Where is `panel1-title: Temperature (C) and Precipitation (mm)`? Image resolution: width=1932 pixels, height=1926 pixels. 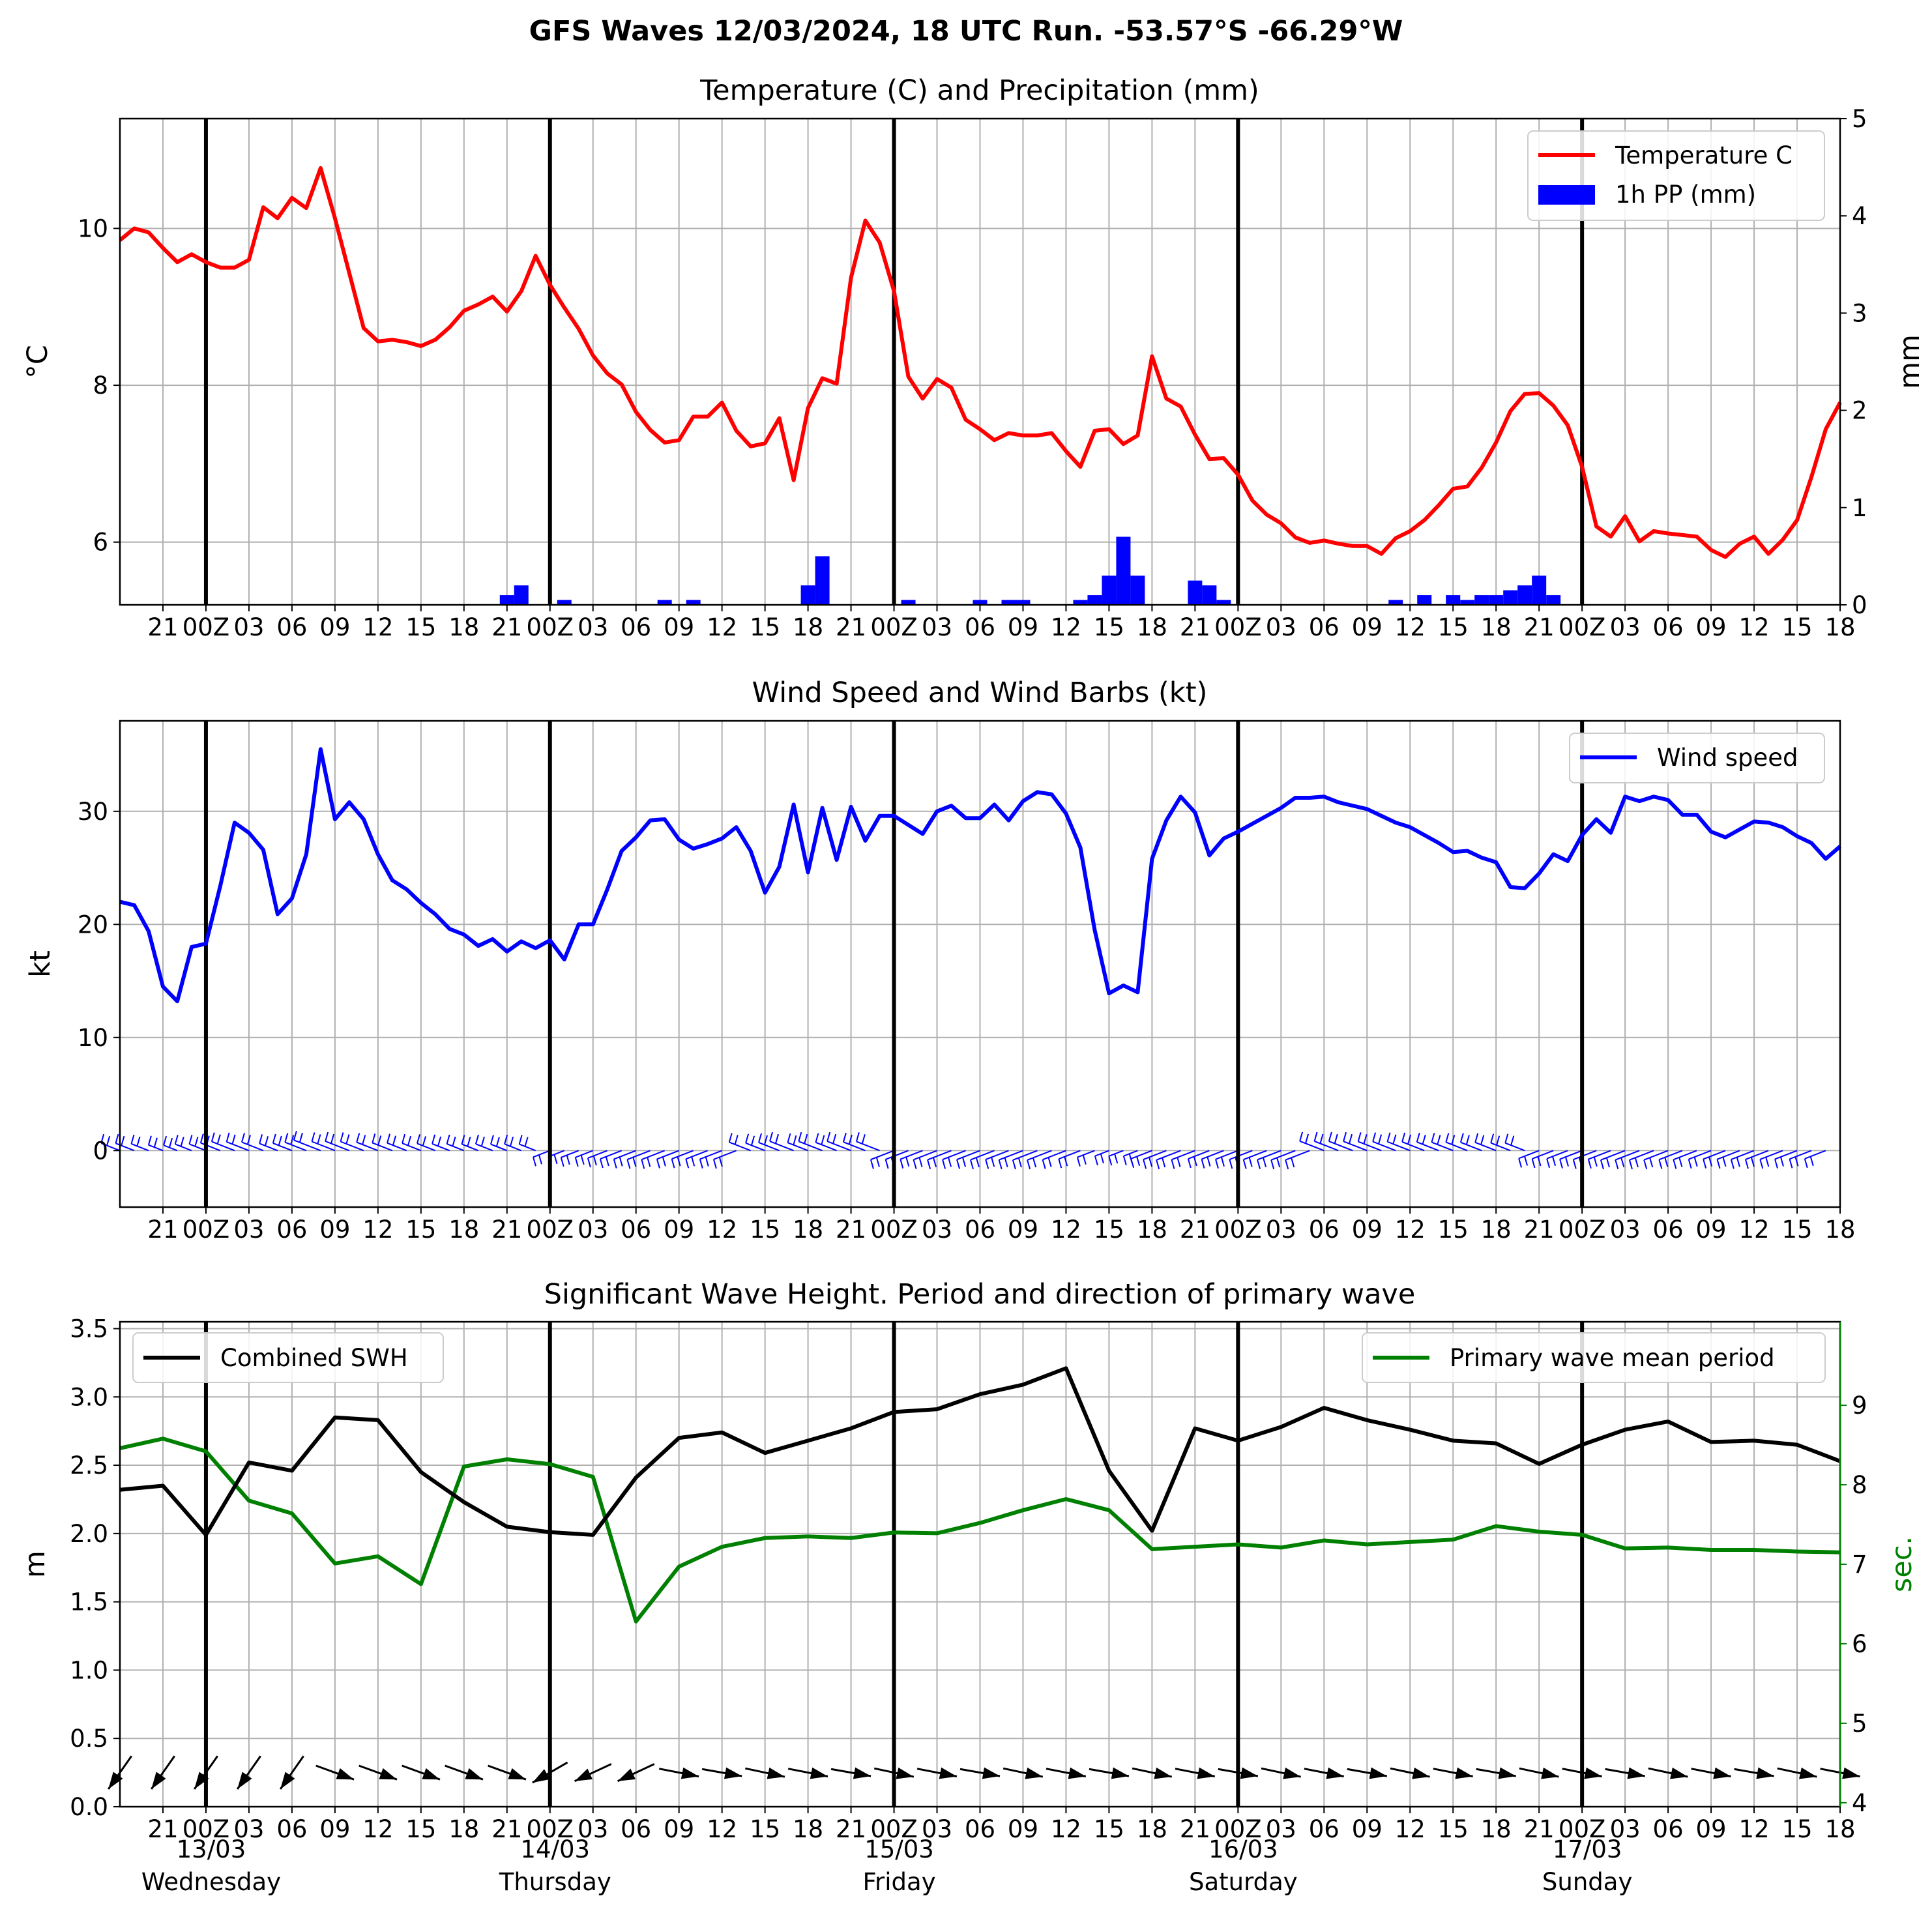 panel1-title: Temperature (C) and Precipitation (mm) is located at coordinates (979, 90).